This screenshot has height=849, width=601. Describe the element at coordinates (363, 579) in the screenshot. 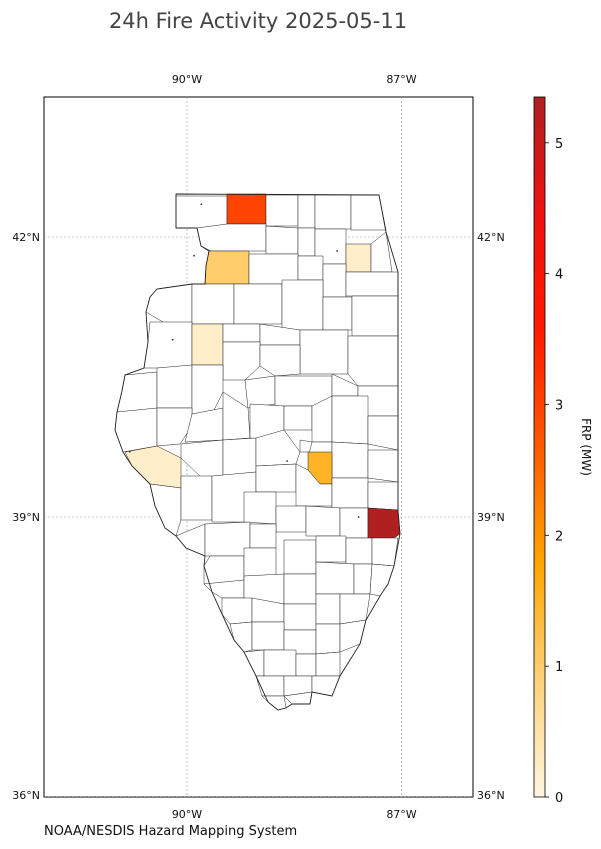

I see `county-edwards` at that location.